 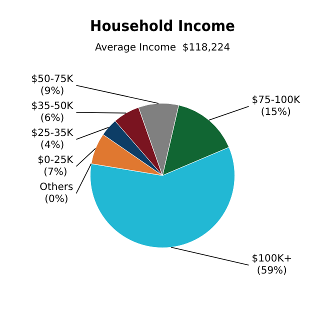 What do you see at coordinates (272, 259) in the screenshot?
I see `slice-label: $100K+` at bounding box center [272, 259].